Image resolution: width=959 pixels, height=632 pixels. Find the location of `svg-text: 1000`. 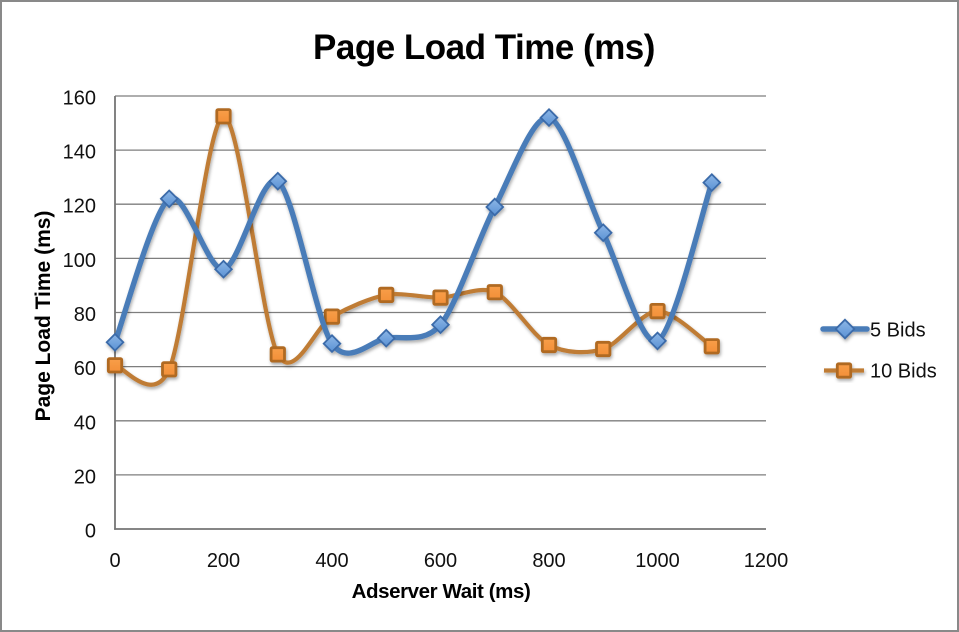

svg-text: 1000 is located at coordinates (657, 561).